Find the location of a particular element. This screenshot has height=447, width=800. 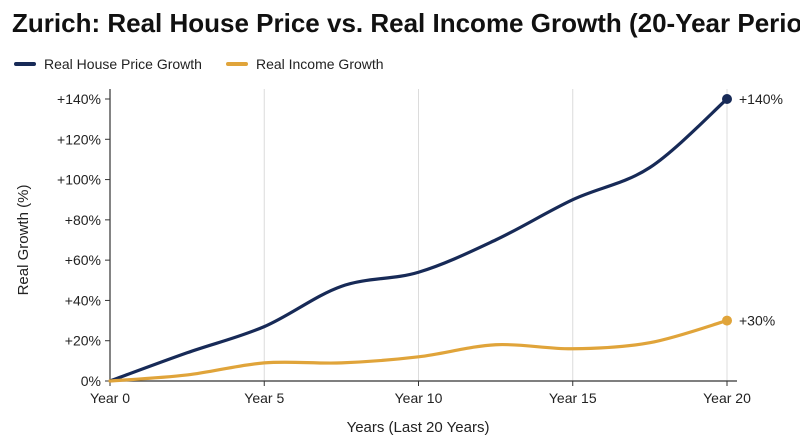

legend-label-income: Real Income Growth is located at coordinates (319, 64).